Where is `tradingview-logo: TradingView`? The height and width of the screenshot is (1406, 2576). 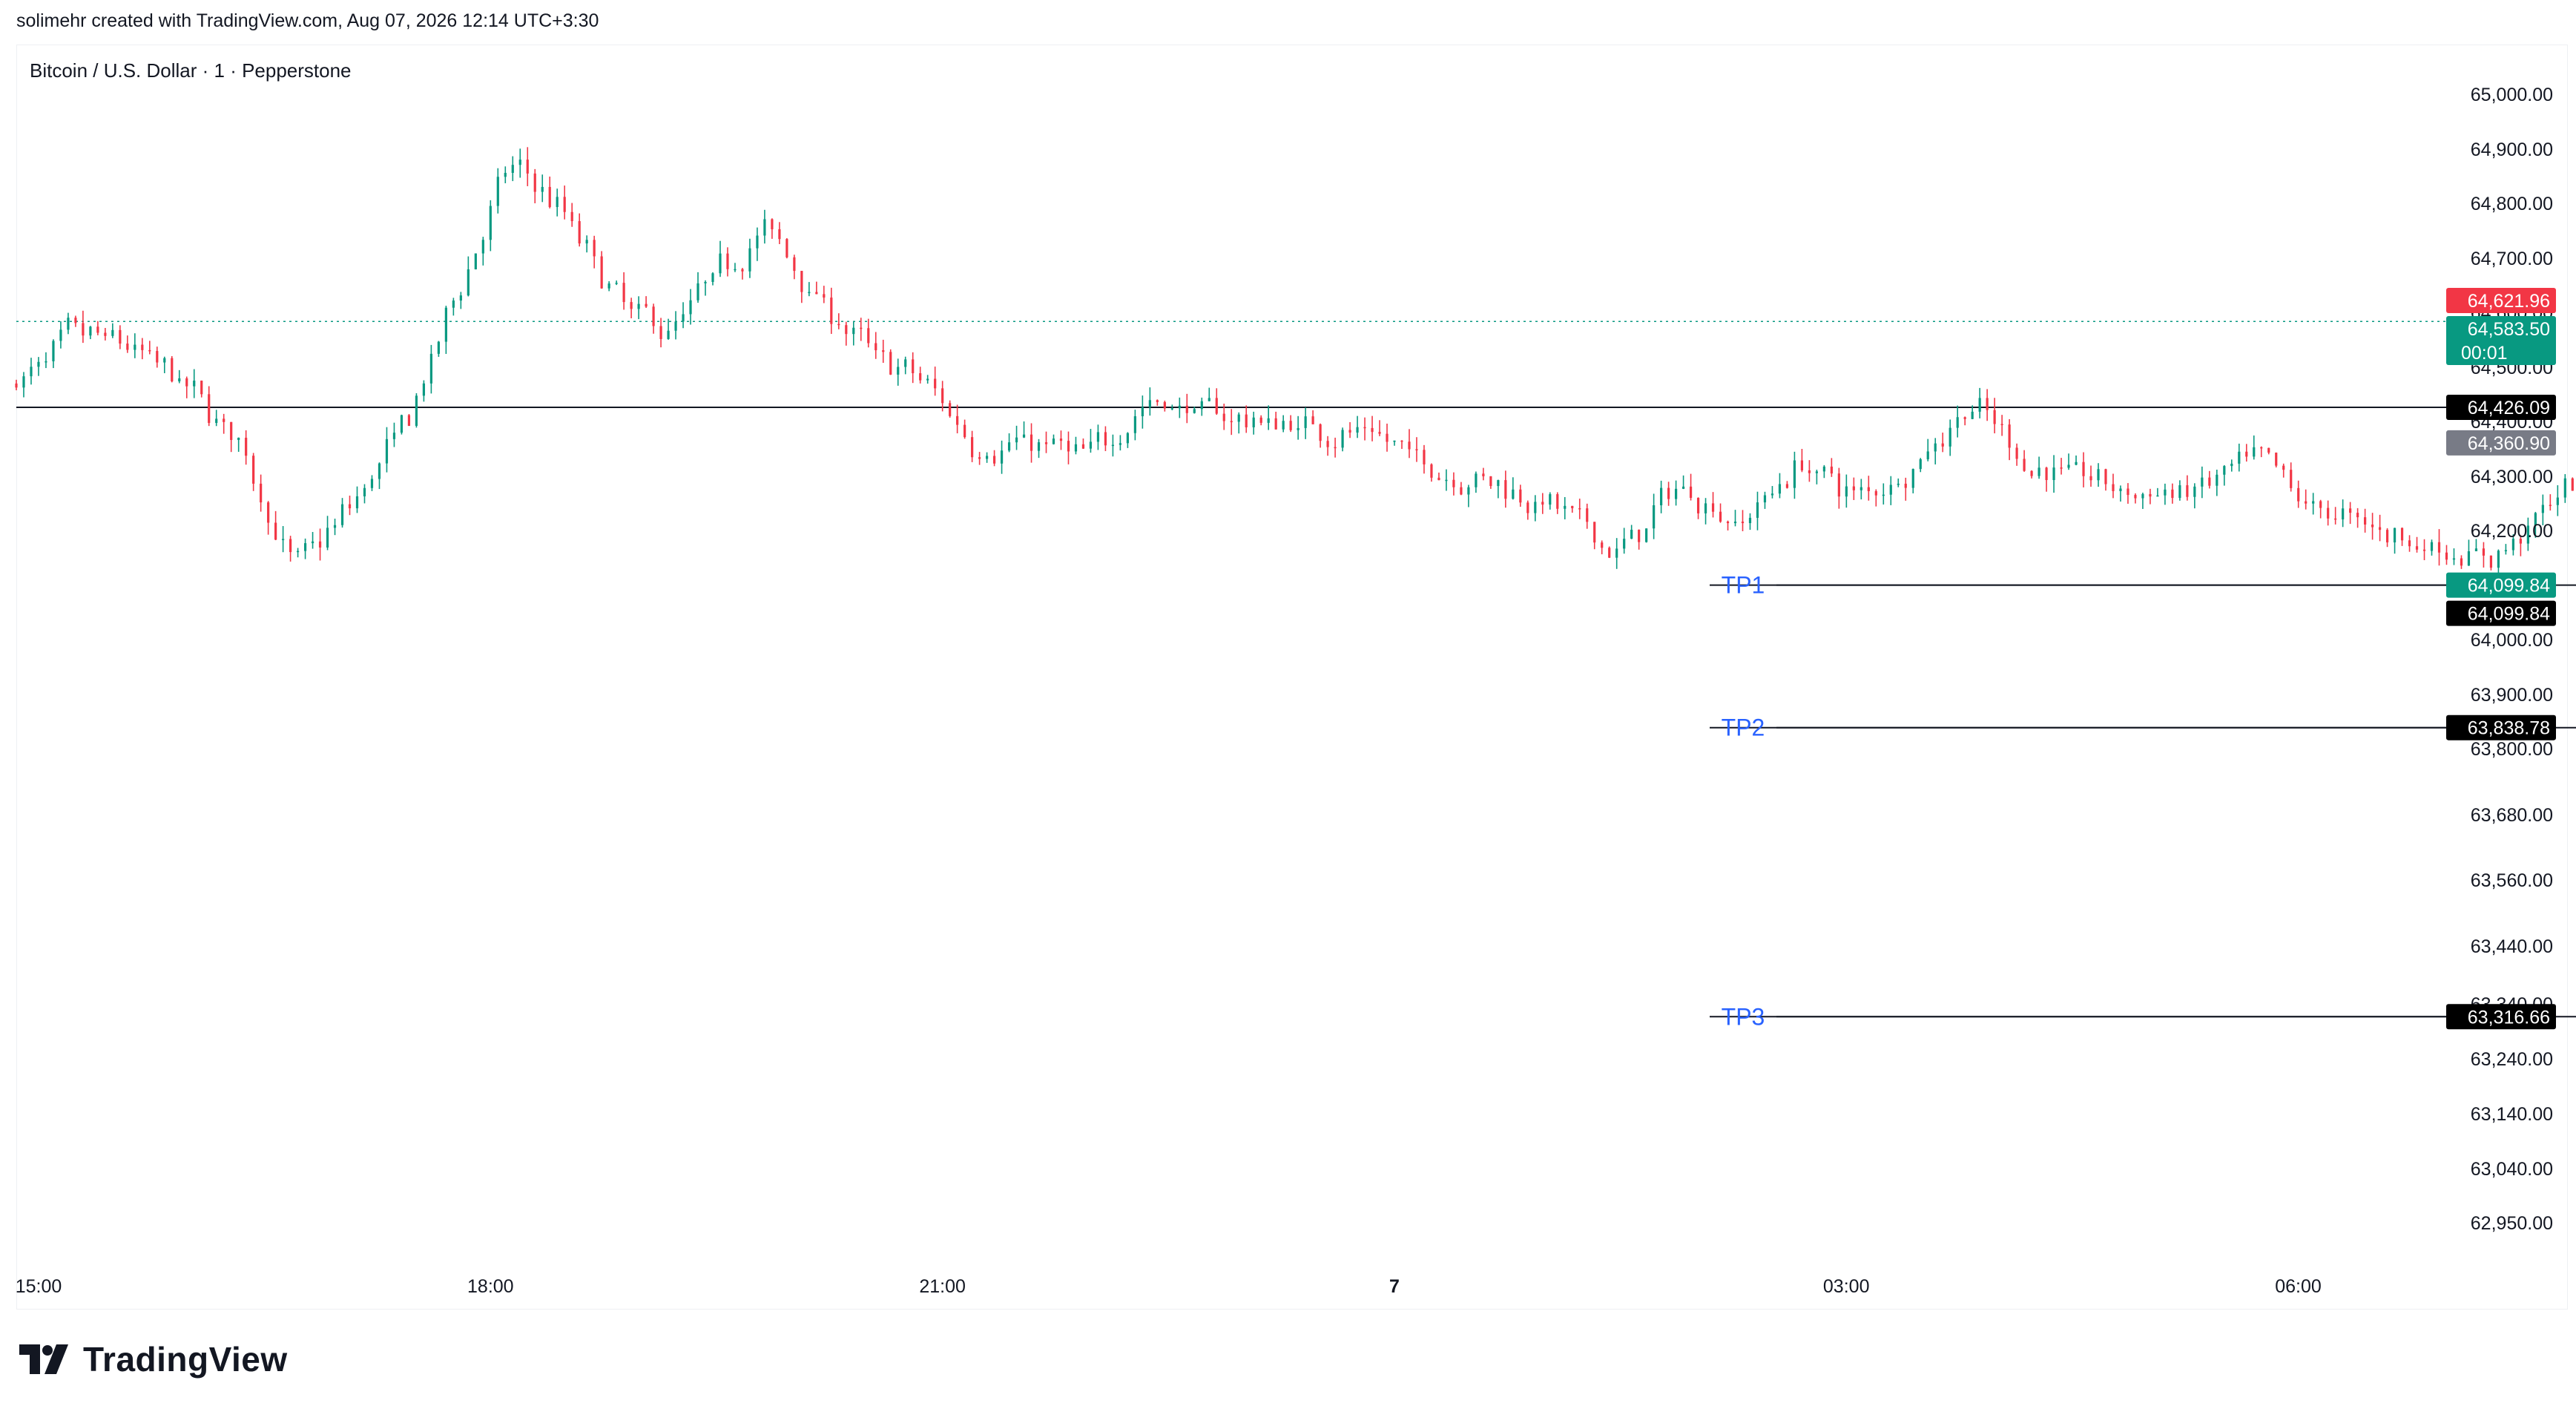
tradingview-logo: TradingView is located at coordinates (153, 1359).